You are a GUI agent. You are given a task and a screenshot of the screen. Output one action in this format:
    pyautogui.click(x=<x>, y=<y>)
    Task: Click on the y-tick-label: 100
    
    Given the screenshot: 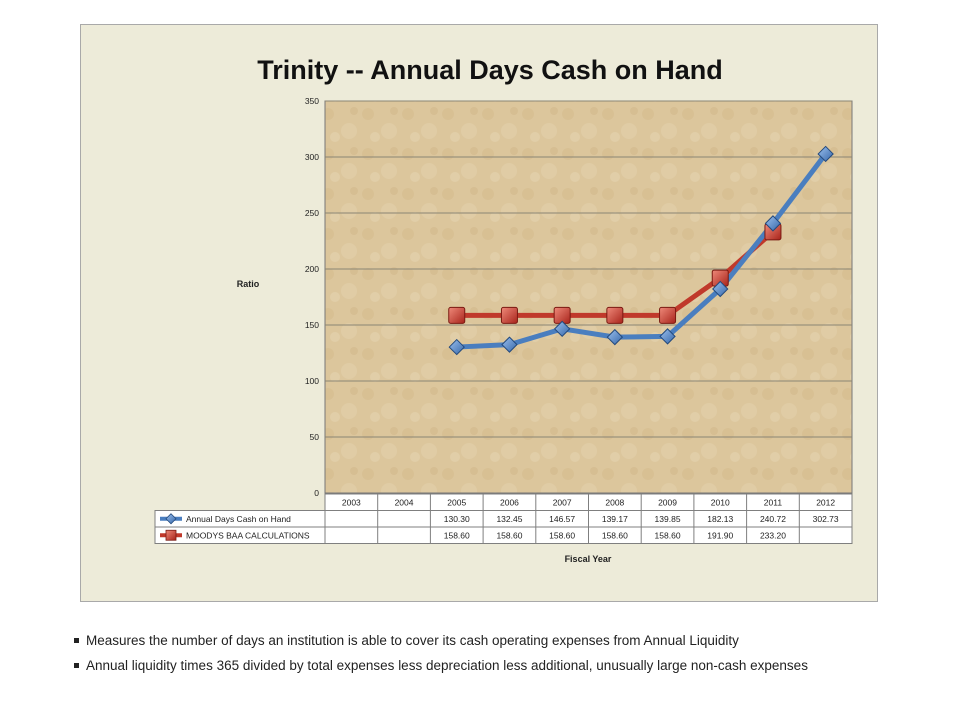 What is the action you would take?
    pyautogui.click(x=312, y=381)
    